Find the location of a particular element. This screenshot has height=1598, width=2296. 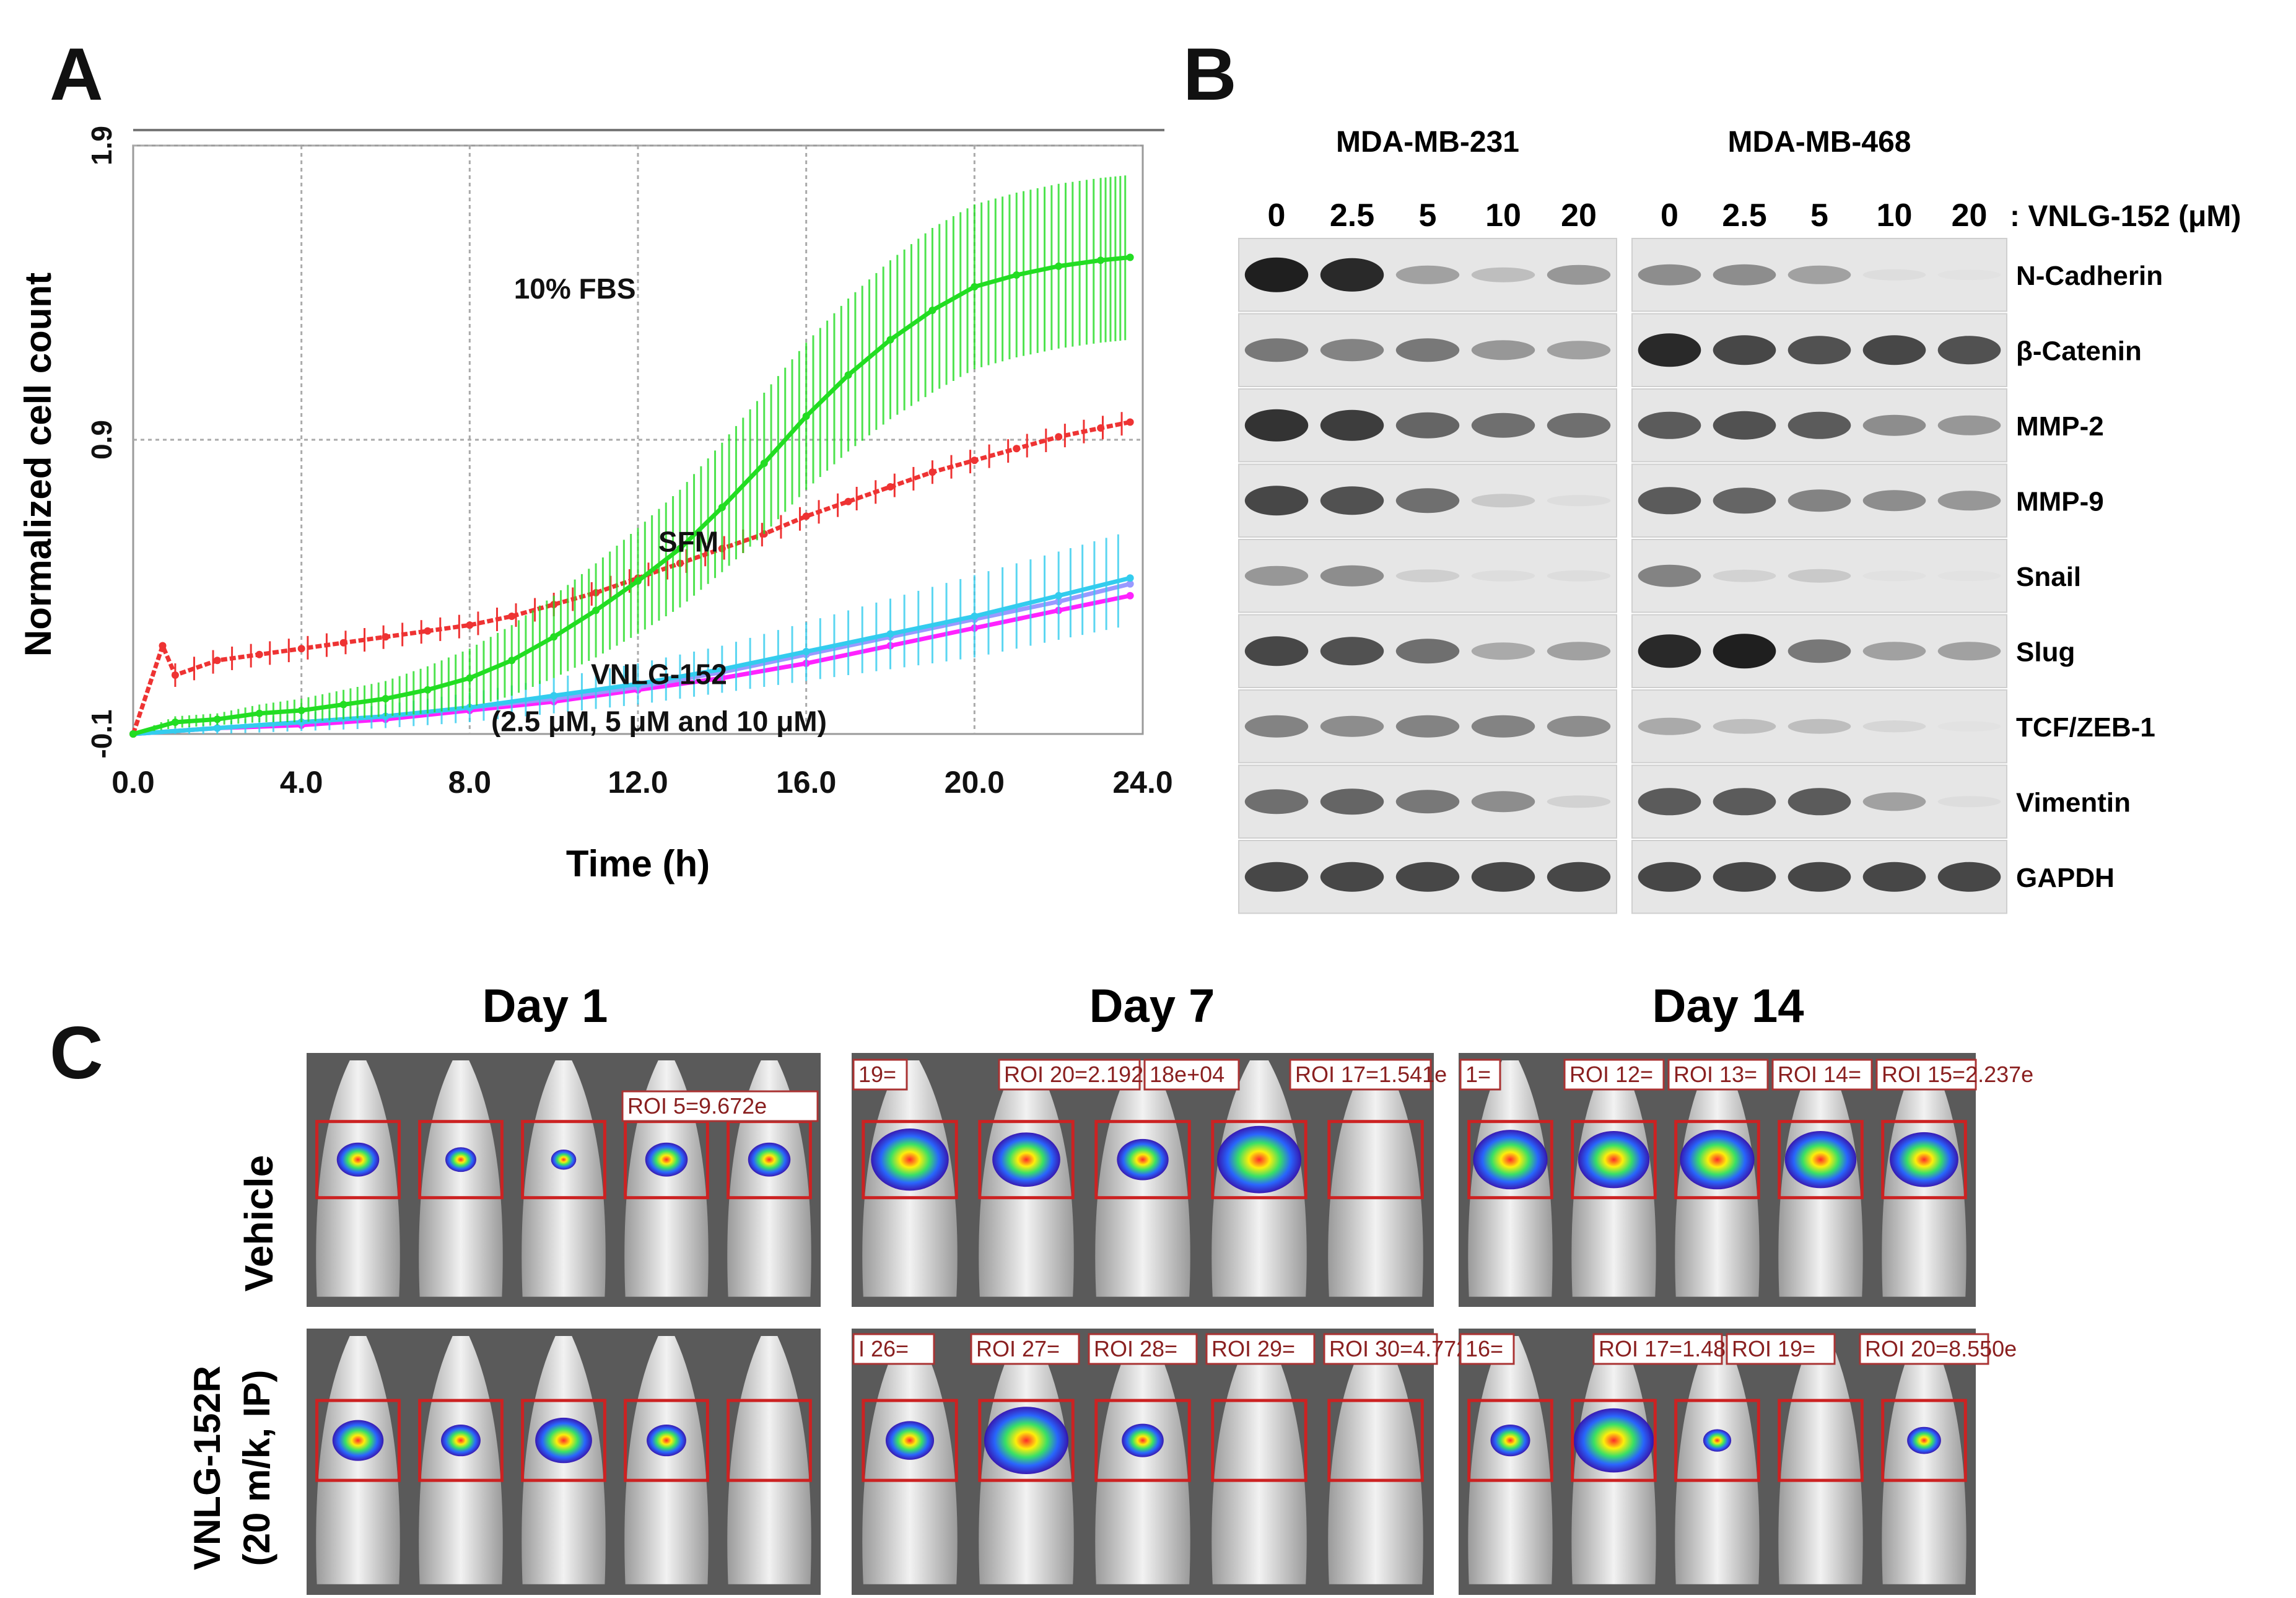

image-treated-day7 is located at coordinates (1143, 1462).